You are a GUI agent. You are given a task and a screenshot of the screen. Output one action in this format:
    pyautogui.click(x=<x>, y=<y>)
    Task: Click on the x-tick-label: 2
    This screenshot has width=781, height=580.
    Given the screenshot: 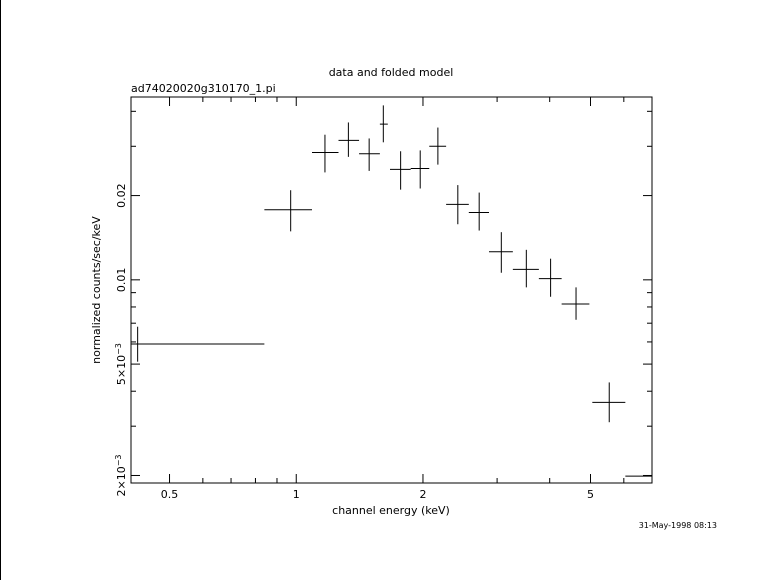 What is the action you would take?
    pyautogui.click(x=422, y=494)
    